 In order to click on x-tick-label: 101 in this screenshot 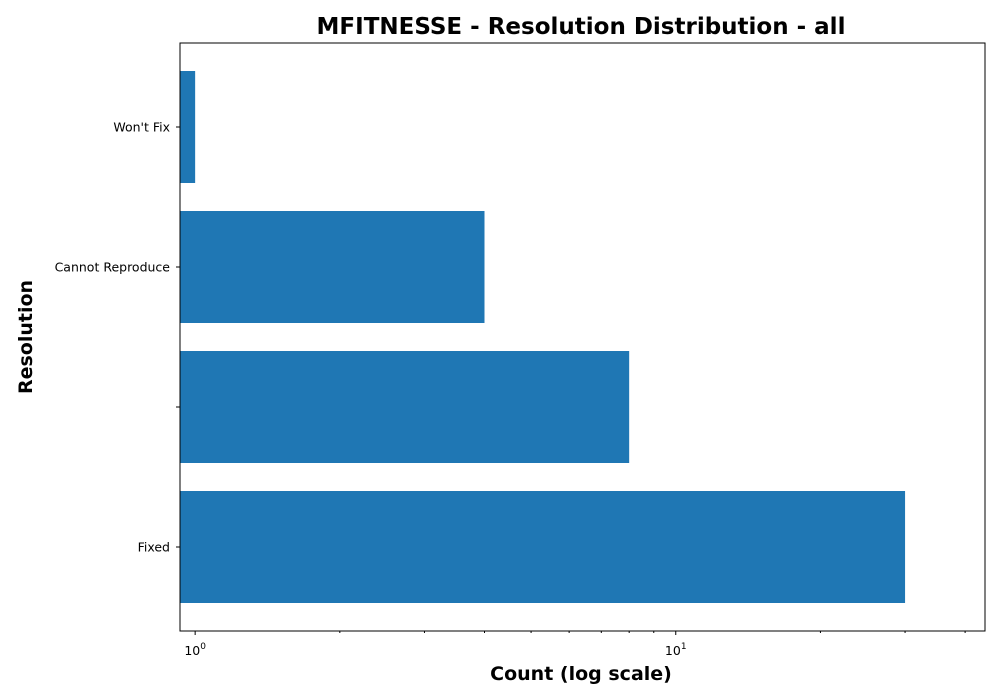, I will do `click(676, 650)`.